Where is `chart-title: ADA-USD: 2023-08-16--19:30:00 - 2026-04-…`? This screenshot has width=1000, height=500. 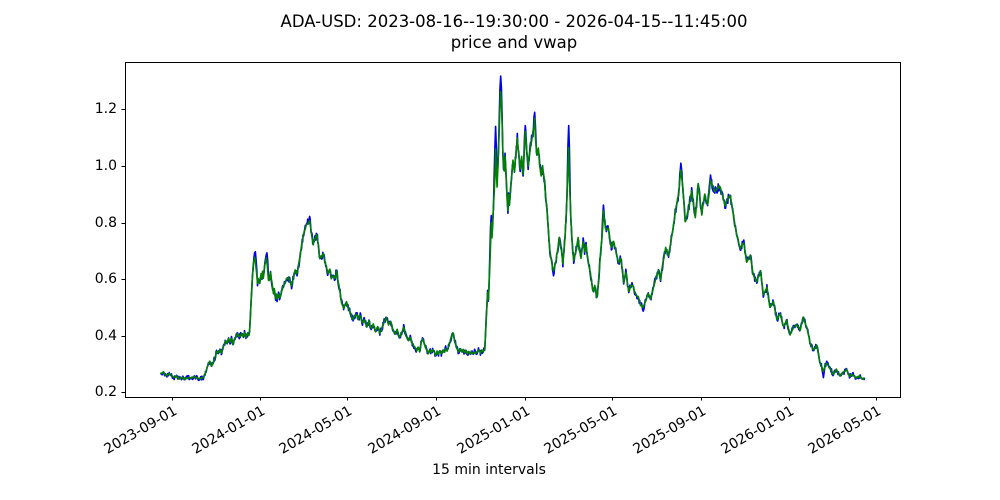 chart-title: ADA-USD: 2023-08-16--19:30:00 - 2026-04-… is located at coordinates (514, 32).